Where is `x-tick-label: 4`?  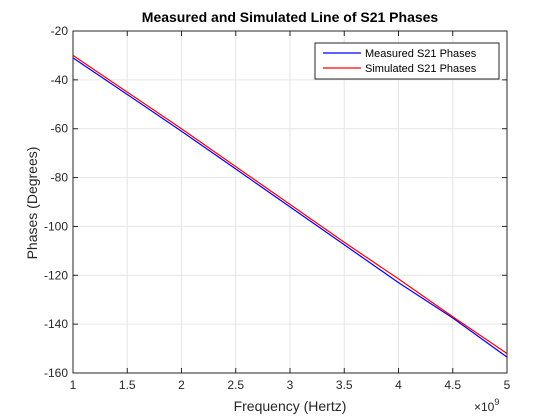
x-tick-label: 4 is located at coordinates (398, 385).